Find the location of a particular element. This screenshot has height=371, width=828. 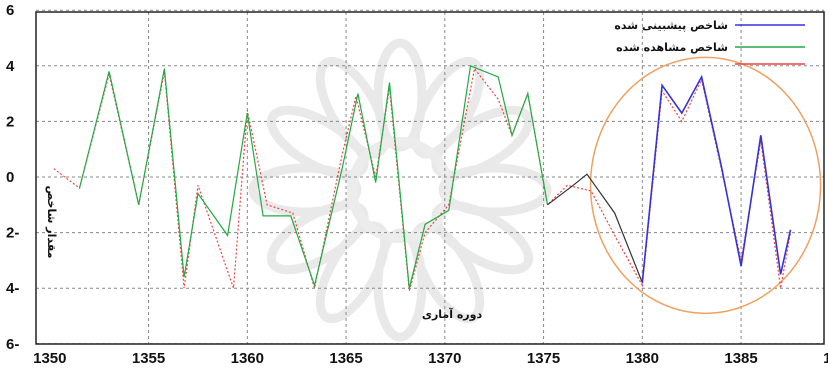

x-tick-label: 1360 is located at coordinates (247, 358).